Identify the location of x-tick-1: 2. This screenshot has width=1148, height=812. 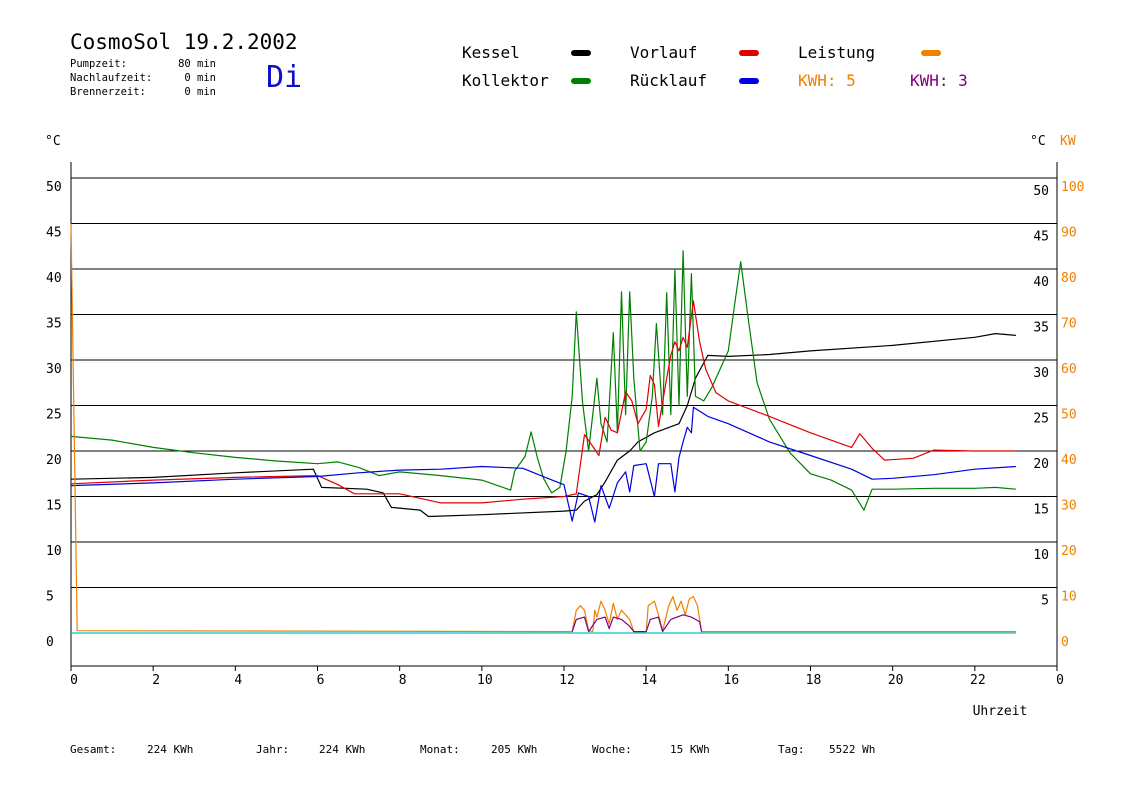
(156, 680).